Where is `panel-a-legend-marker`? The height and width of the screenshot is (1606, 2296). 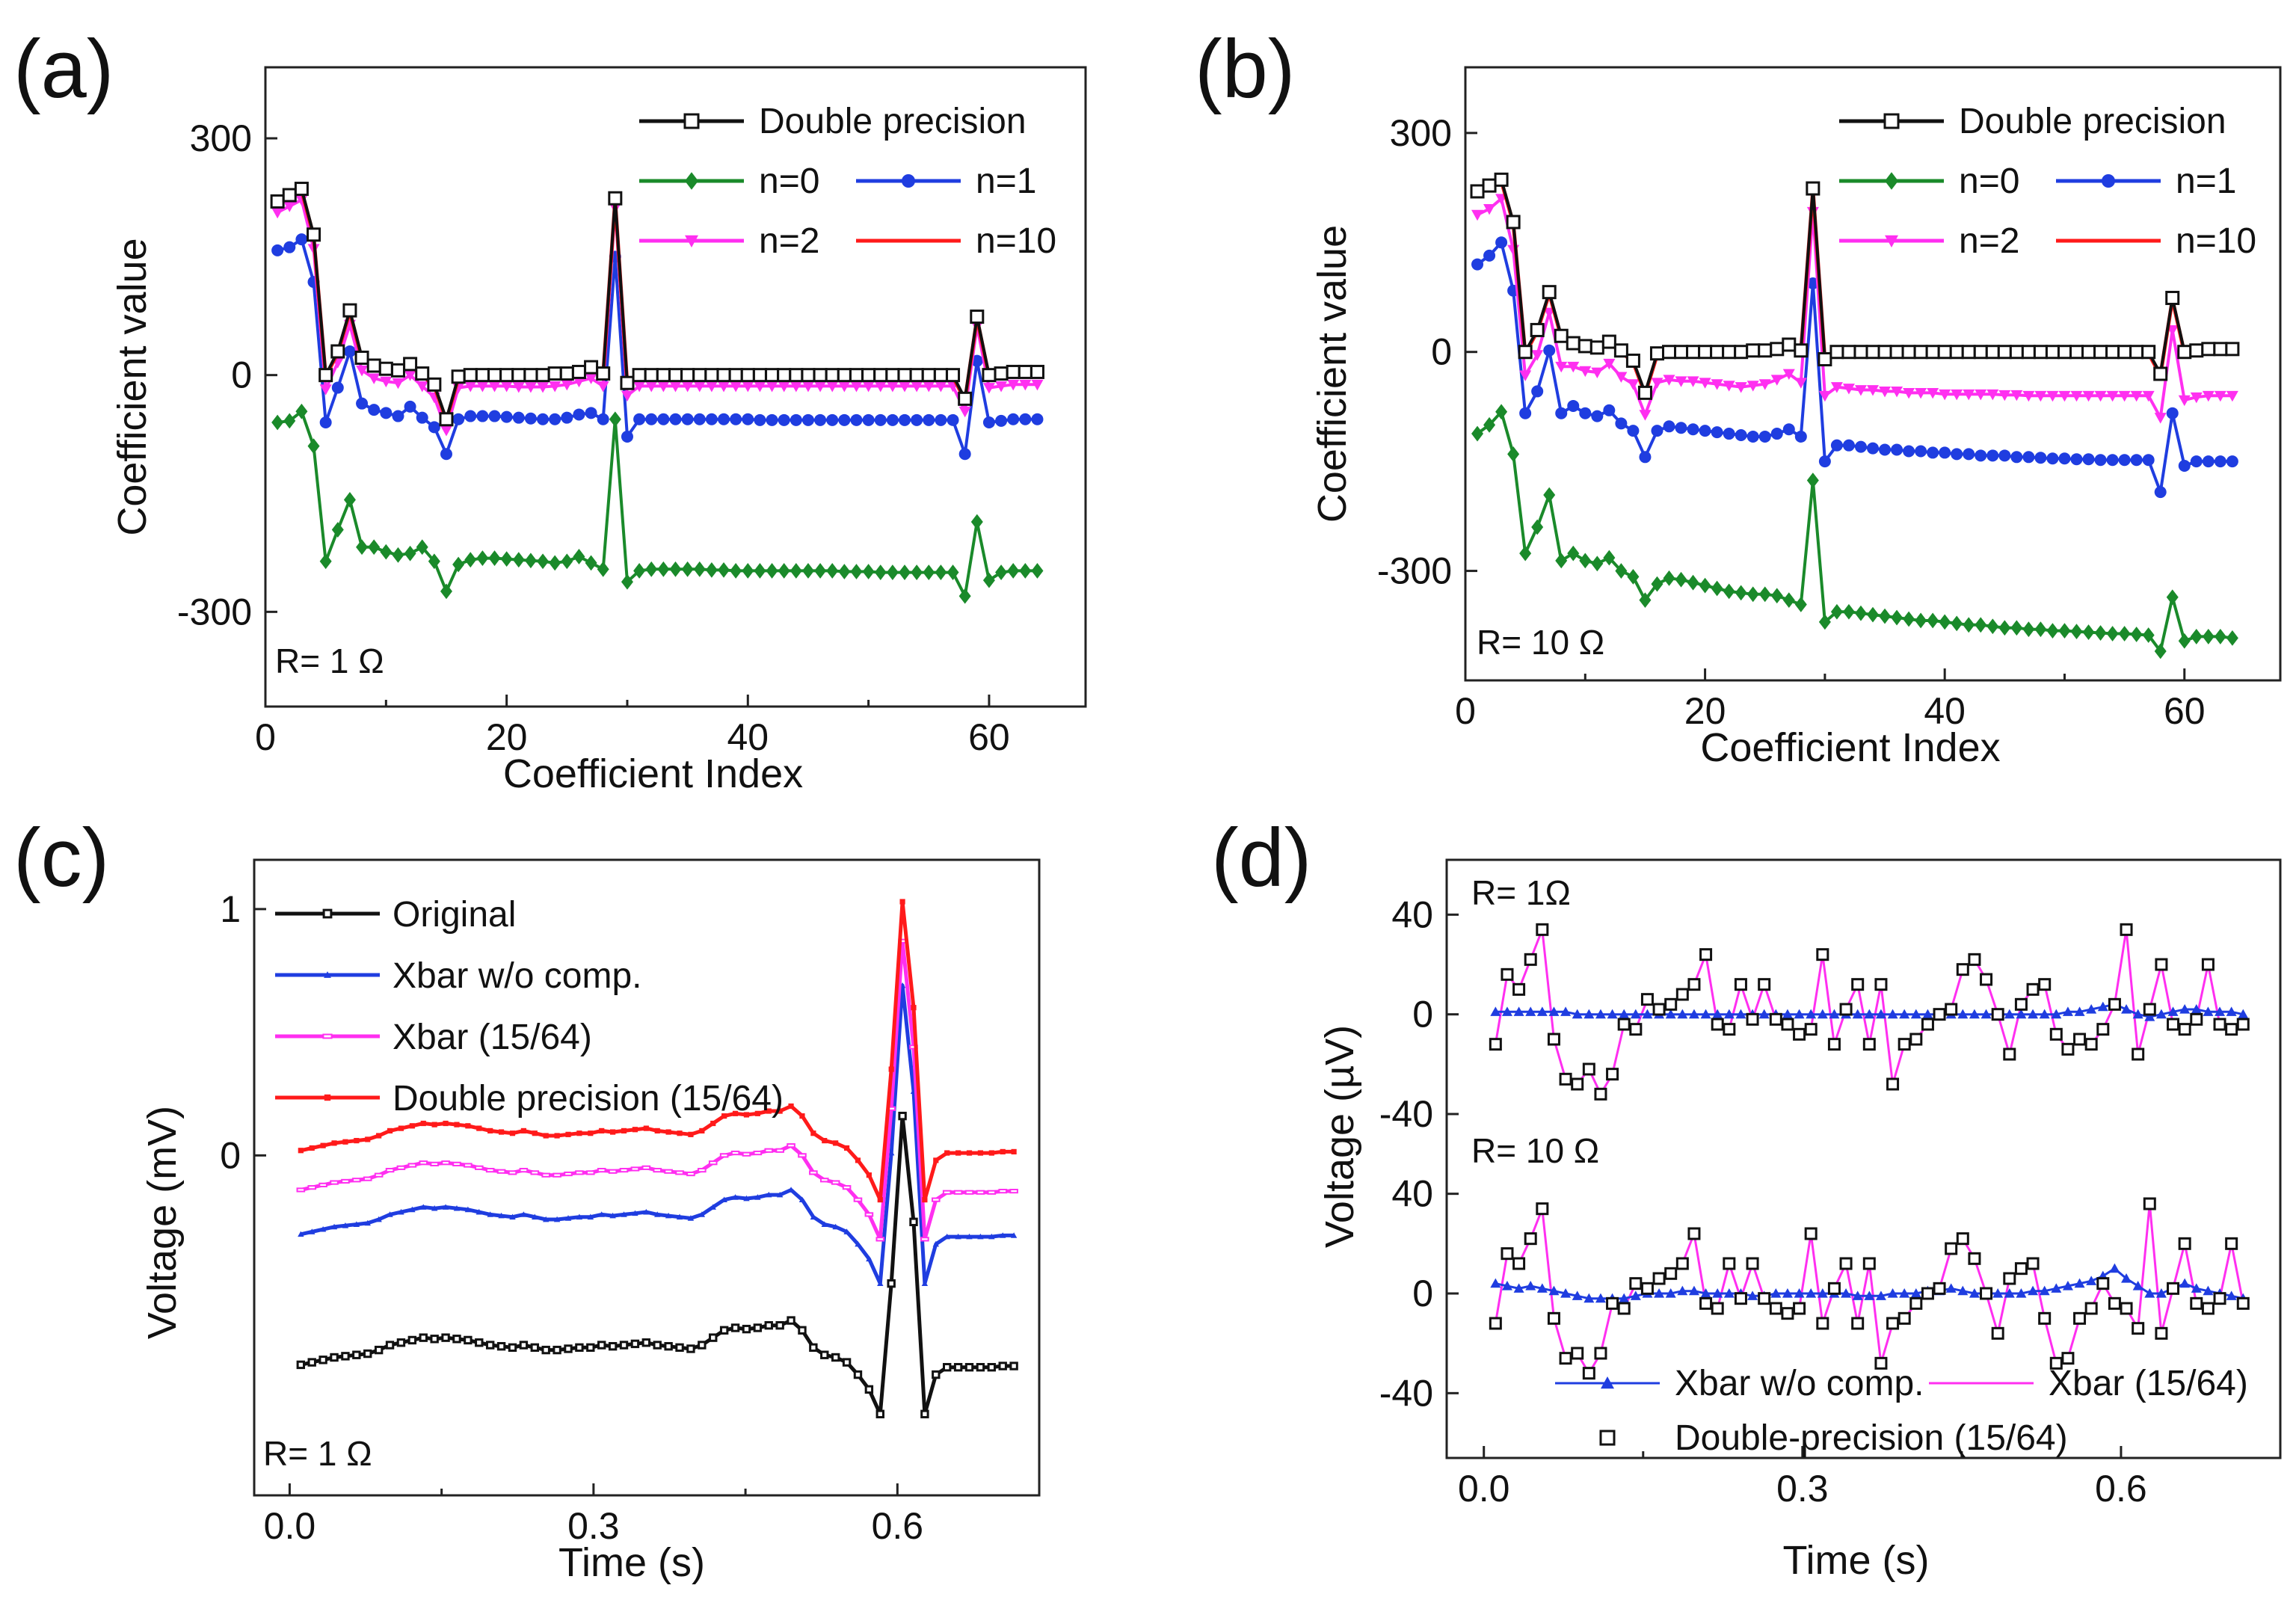 panel-a-legend-marker is located at coordinates (691, 181).